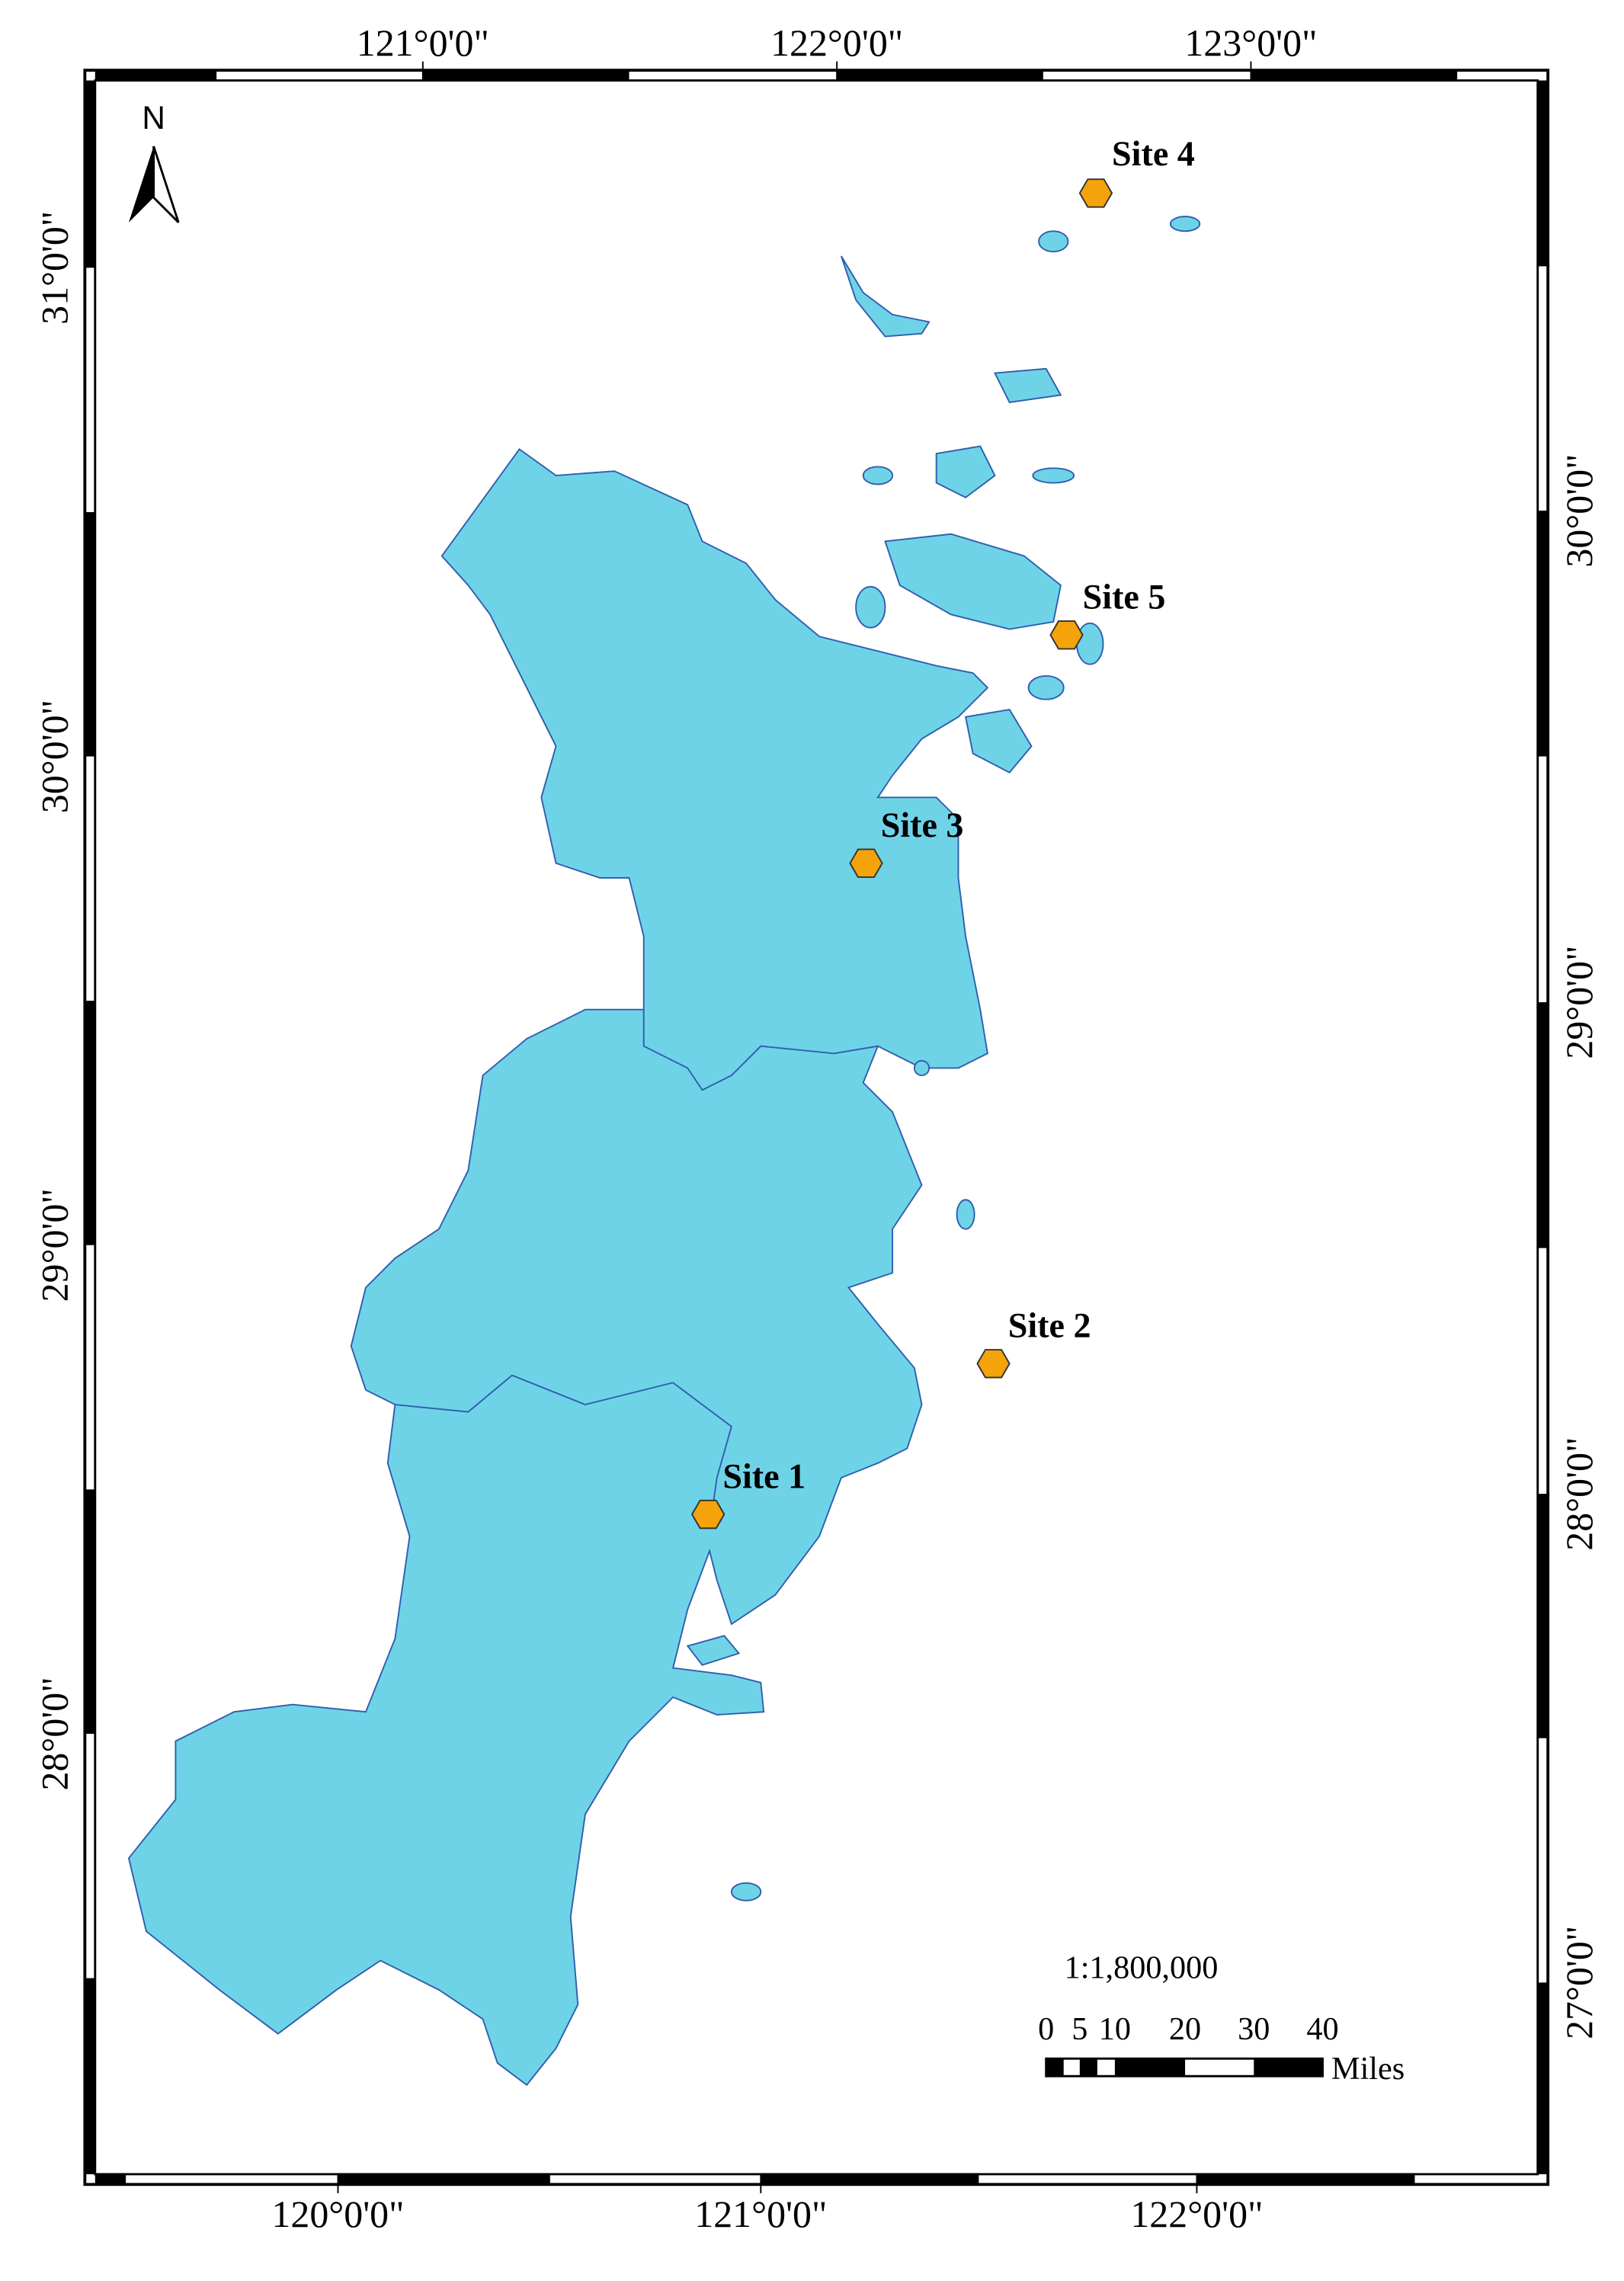  I want to click on left-label: 29°0'0", so click(54, 1245).